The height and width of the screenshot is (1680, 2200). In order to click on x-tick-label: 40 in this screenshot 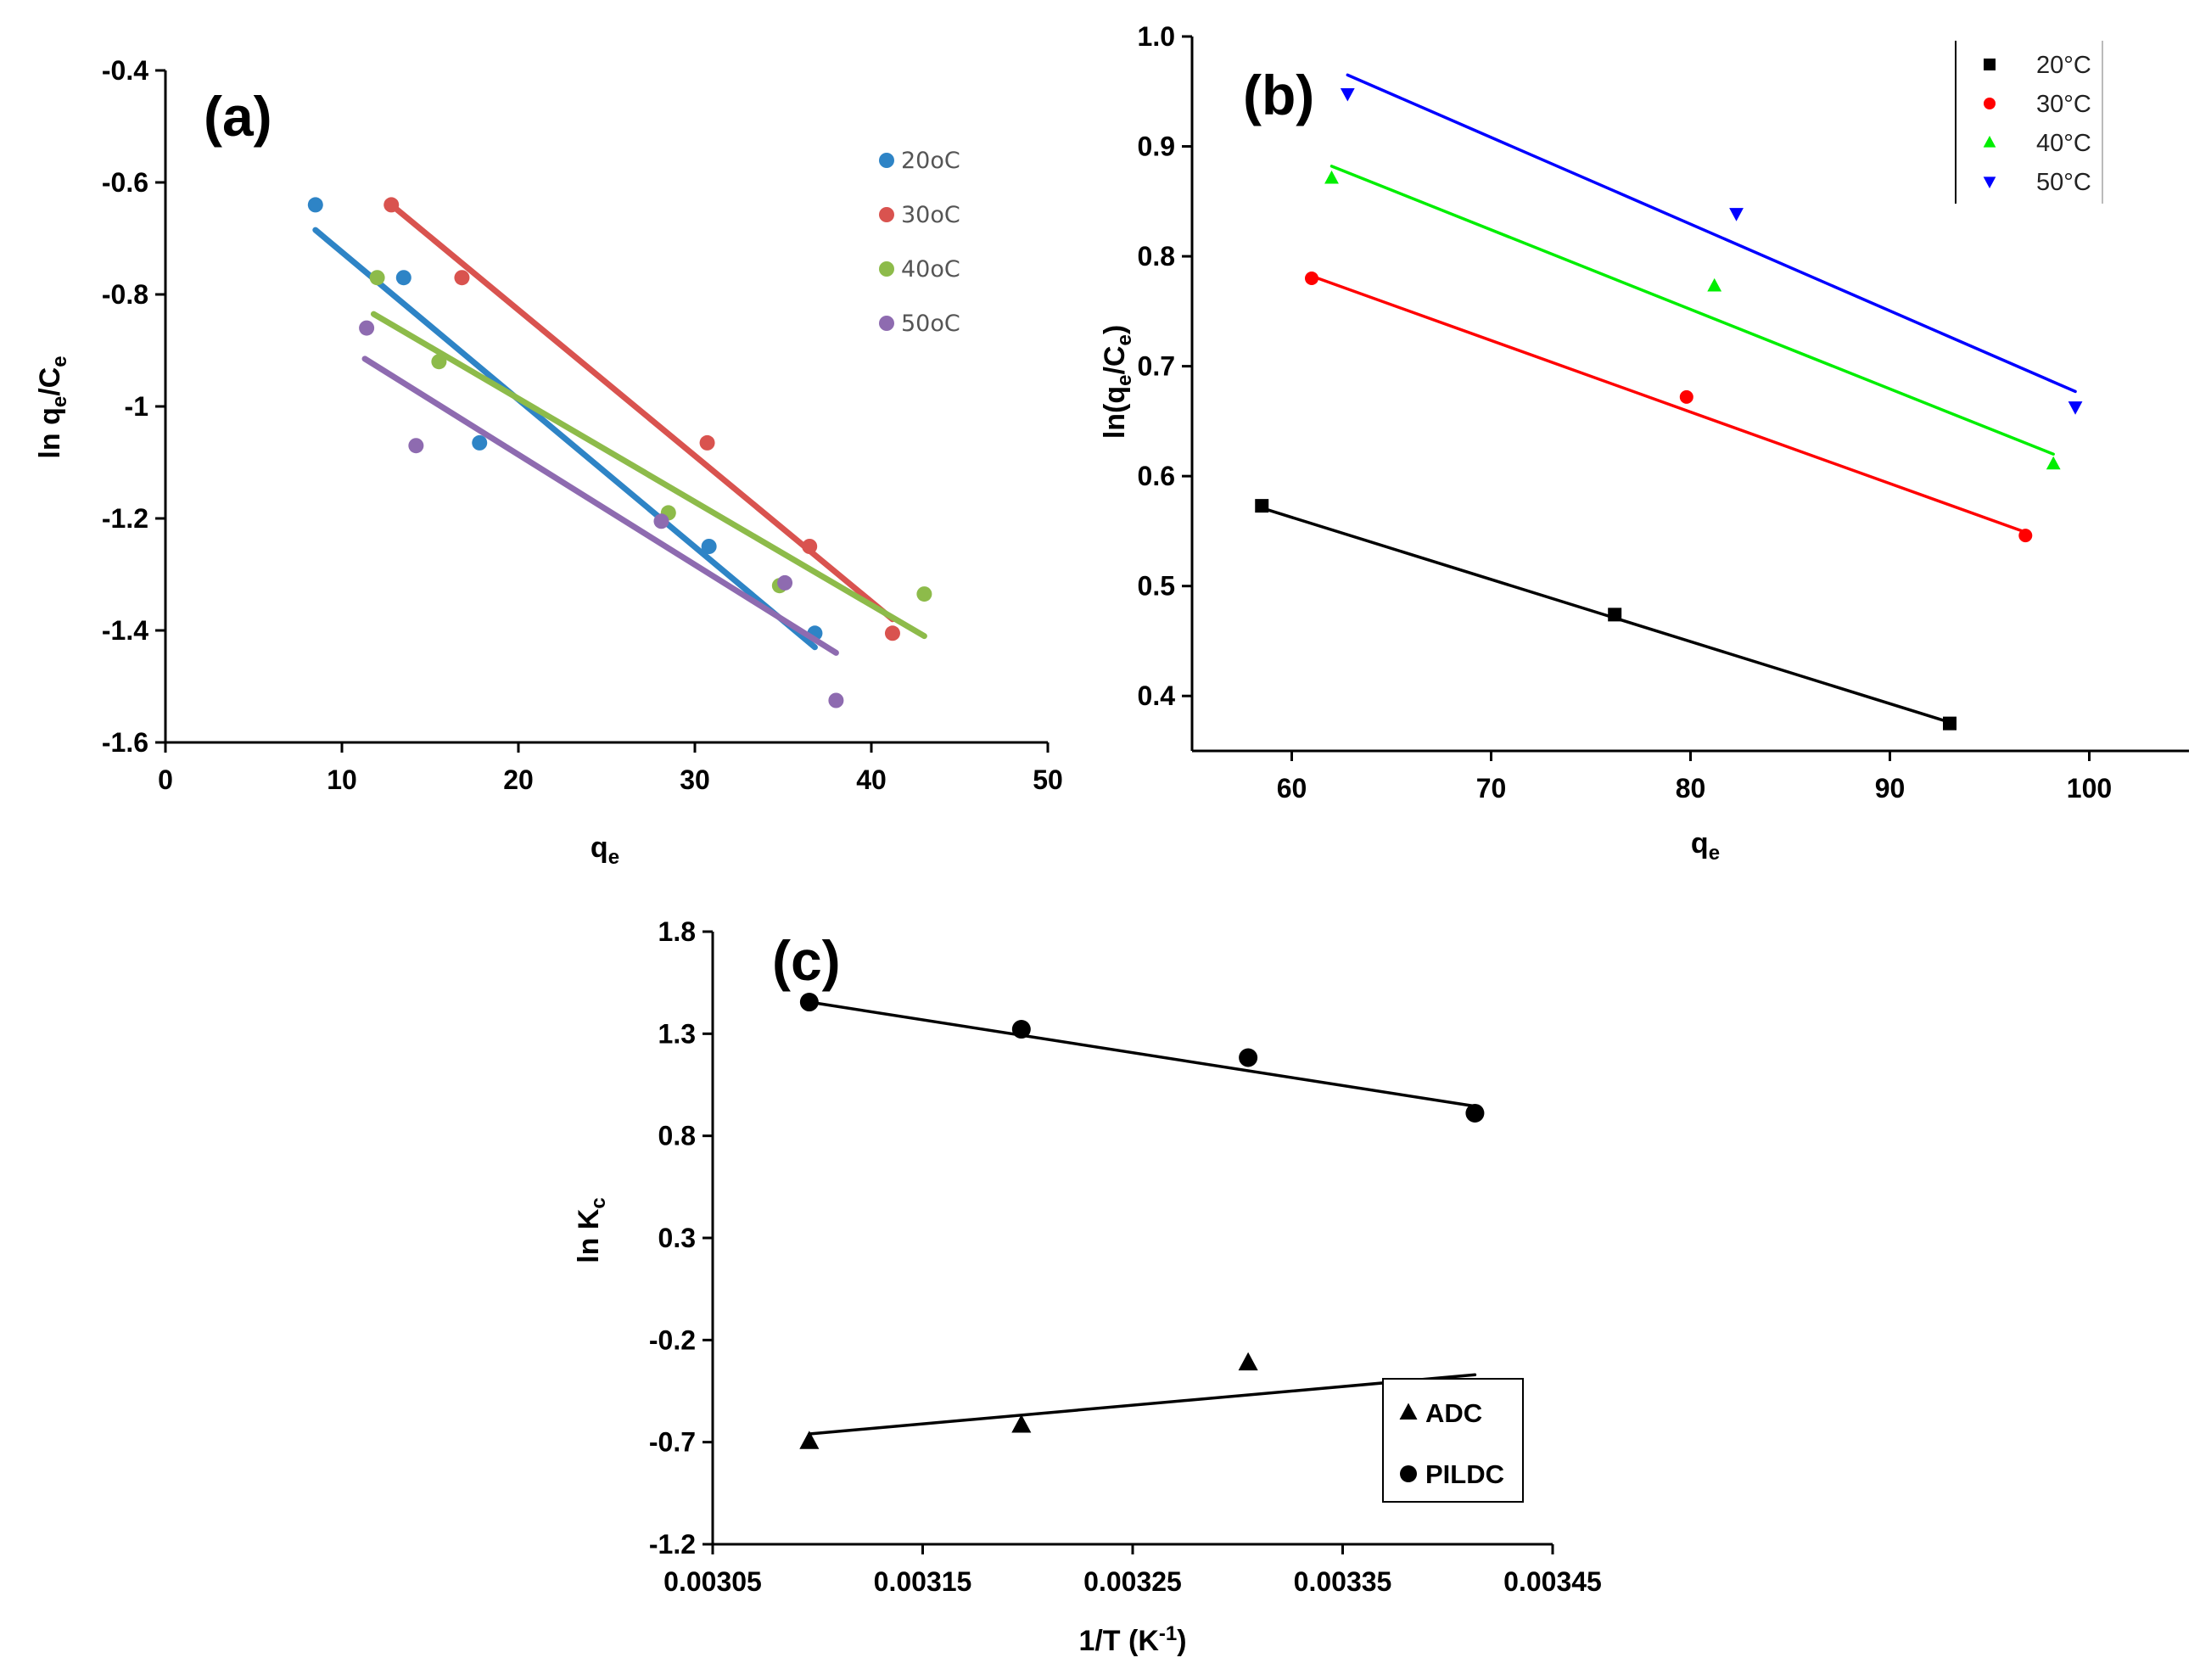, I will do `click(872, 779)`.